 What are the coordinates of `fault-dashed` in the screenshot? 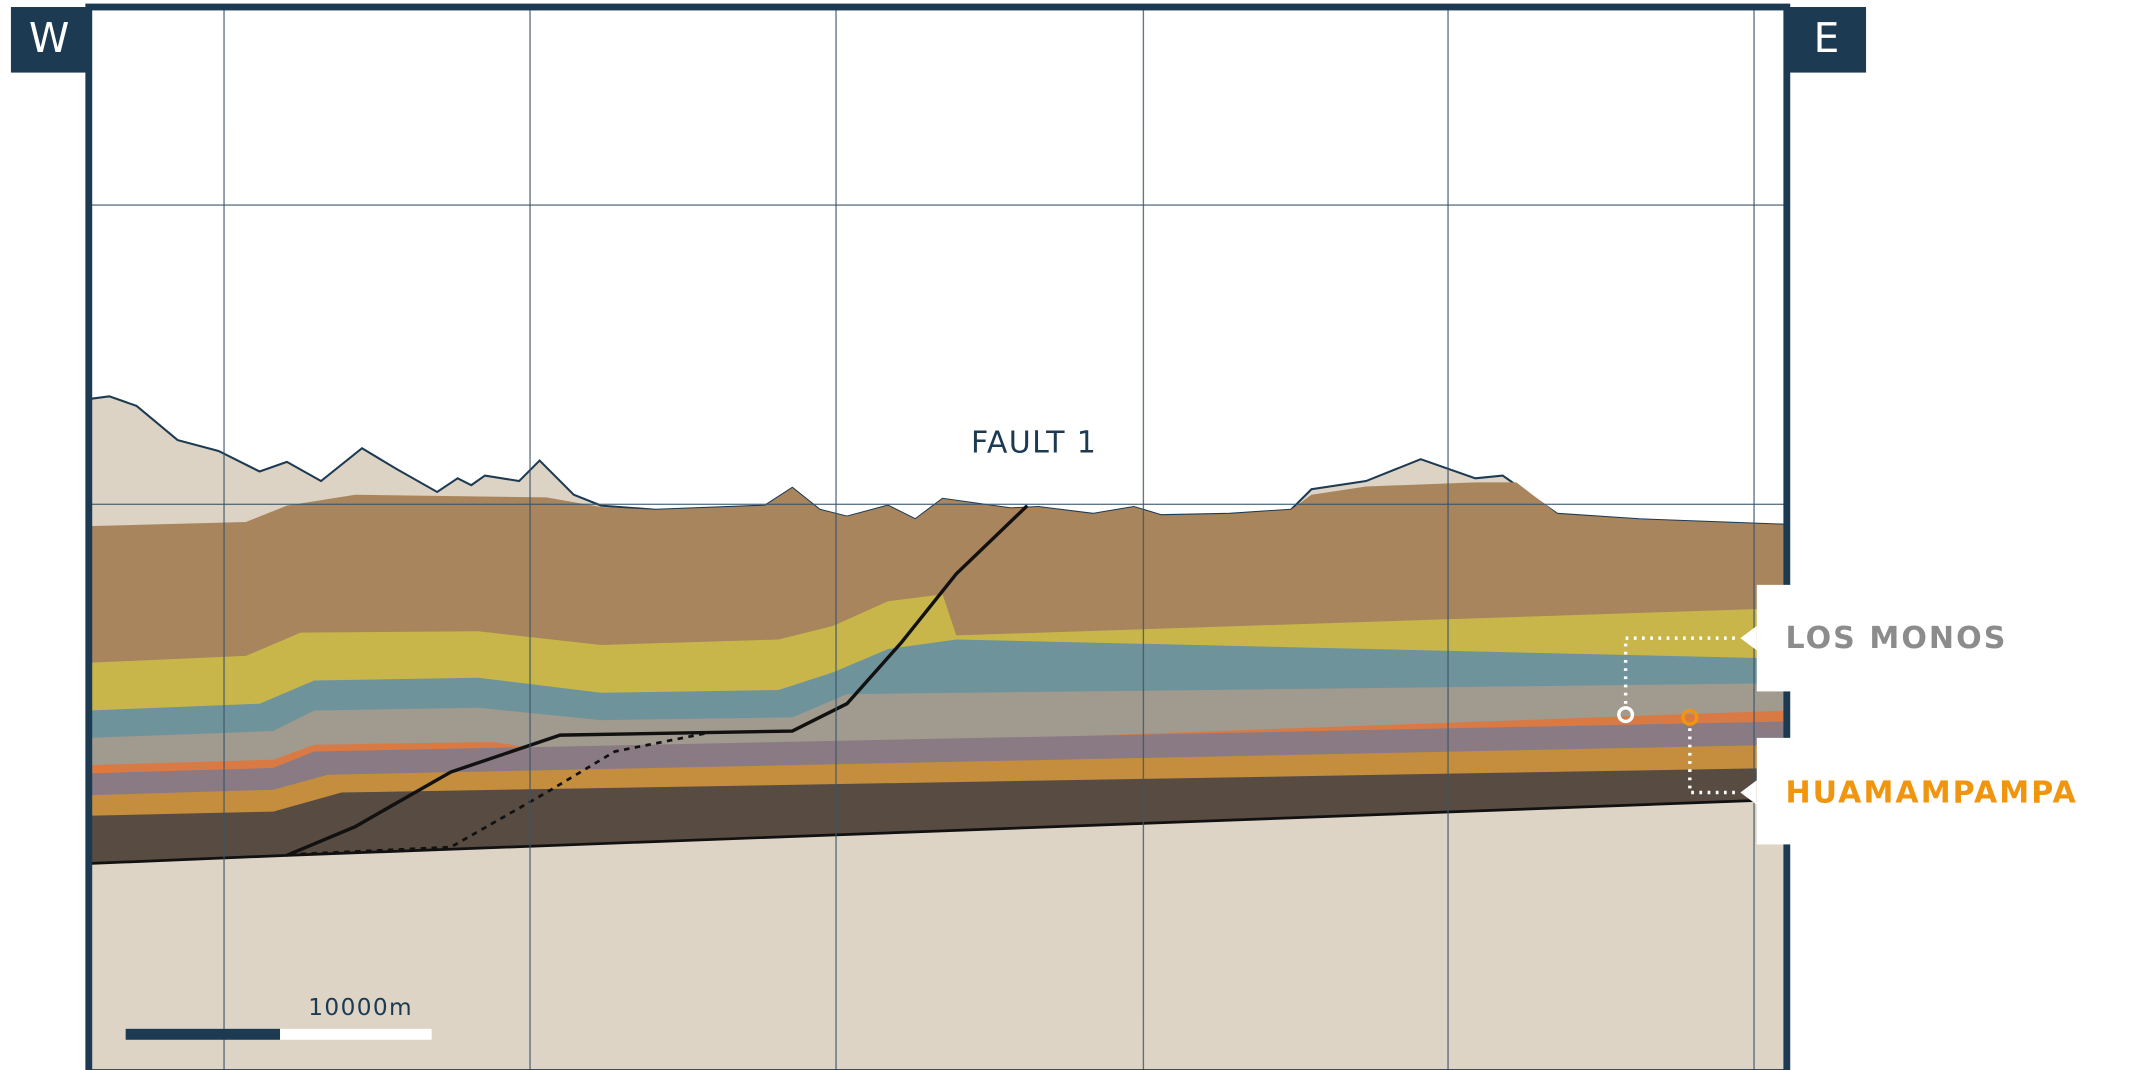 It's located at (505, 793).